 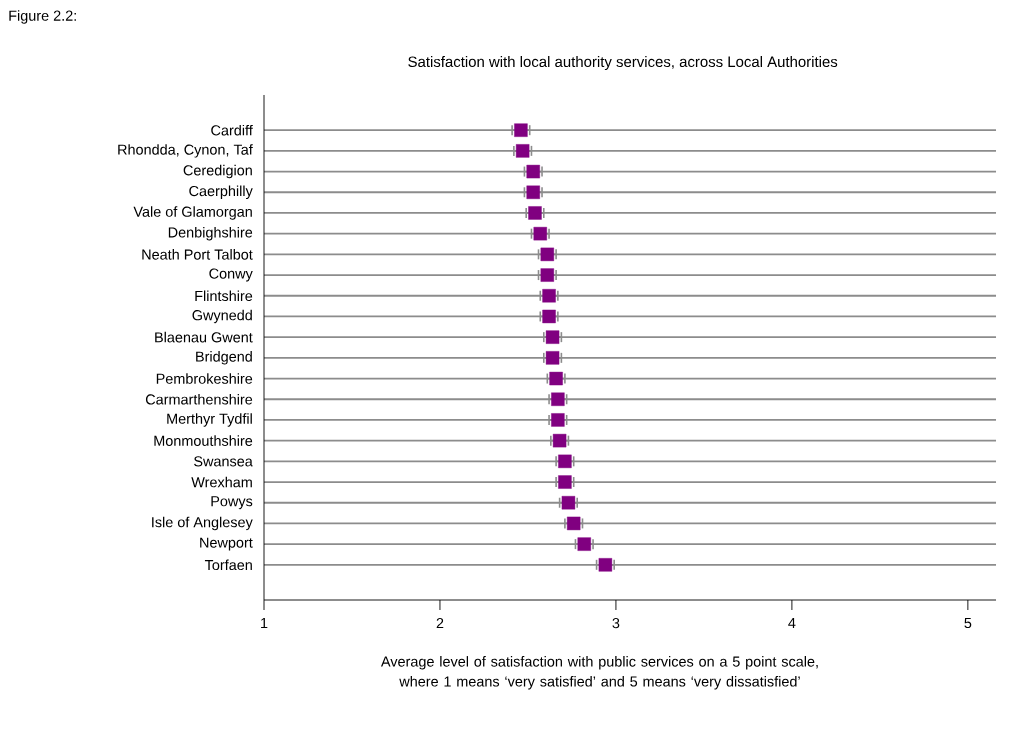 What do you see at coordinates (224, 358) in the screenshot?
I see `y-tick-label: Bridgend` at bounding box center [224, 358].